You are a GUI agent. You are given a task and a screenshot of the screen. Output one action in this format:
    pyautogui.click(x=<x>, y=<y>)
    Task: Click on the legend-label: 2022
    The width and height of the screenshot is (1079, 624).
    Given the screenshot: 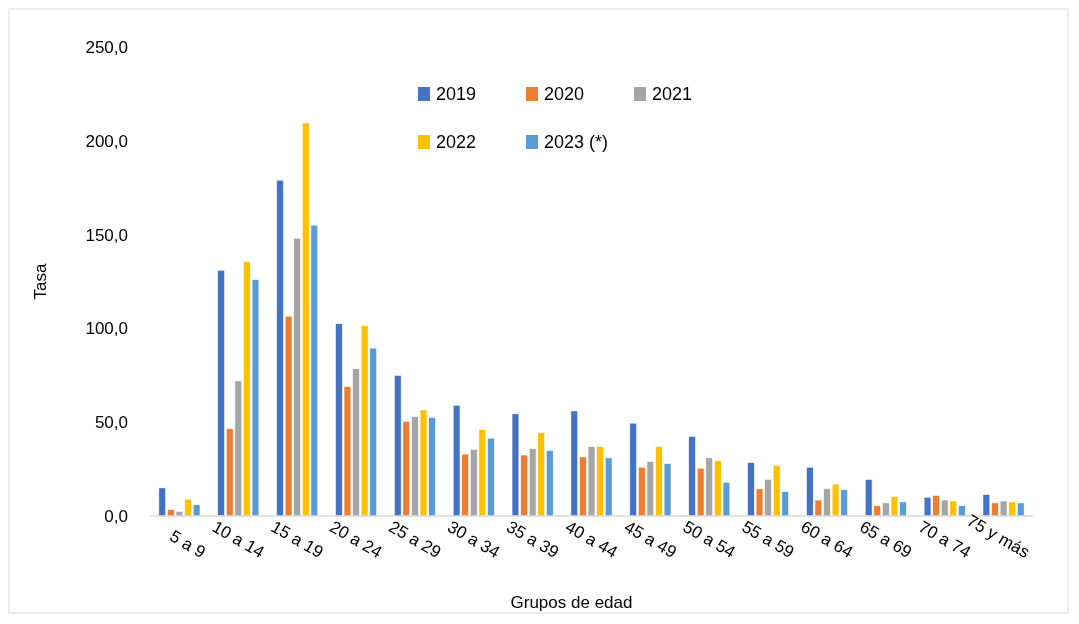 What is the action you would take?
    pyautogui.click(x=456, y=142)
    